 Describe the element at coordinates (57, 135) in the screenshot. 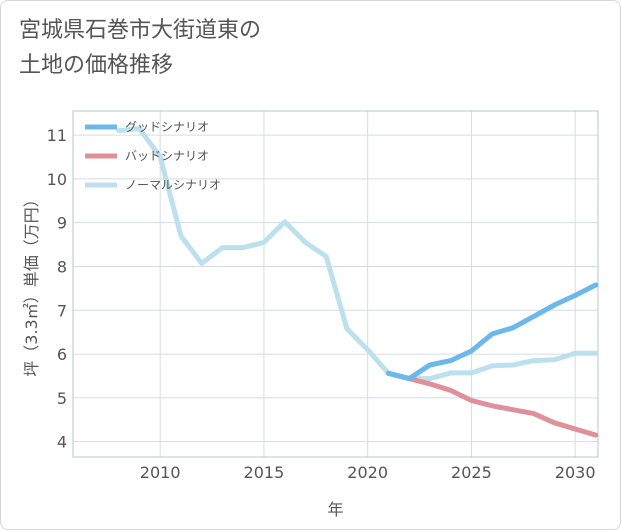

I see `y-tick-label: 11` at that location.